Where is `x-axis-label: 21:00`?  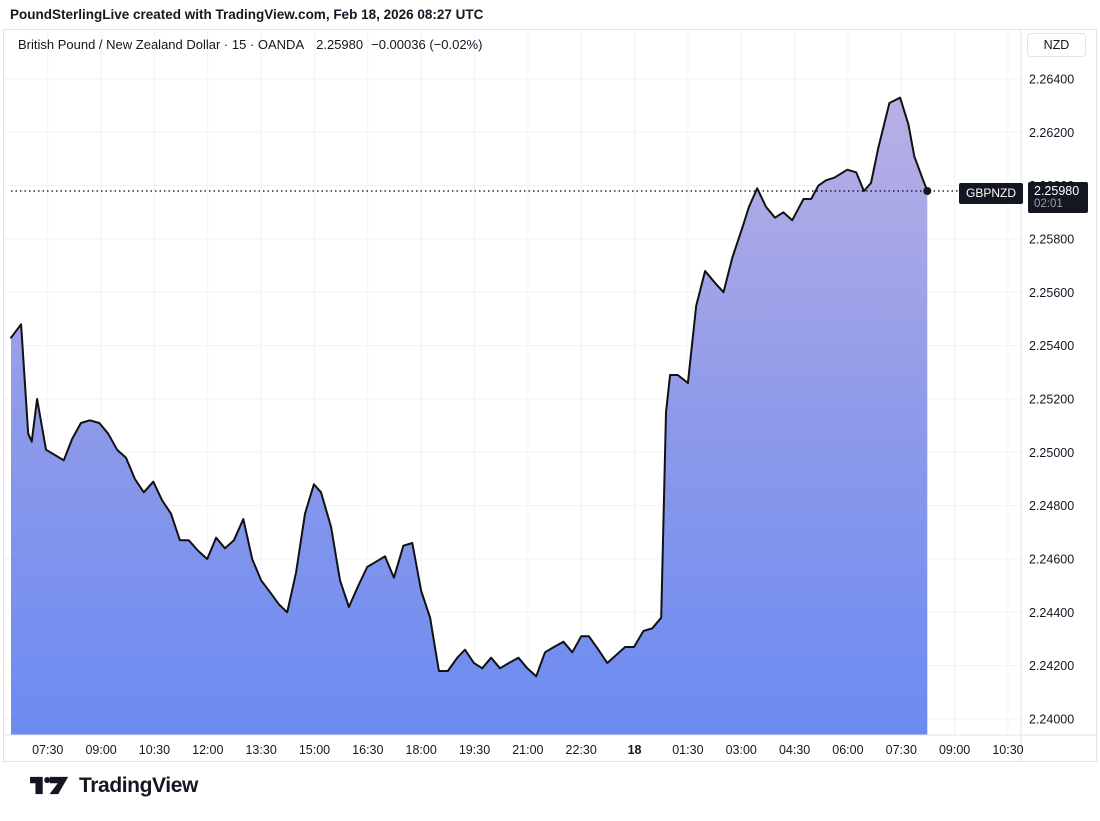
x-axis-label: 21:00 is located at coordinates (527, 750).